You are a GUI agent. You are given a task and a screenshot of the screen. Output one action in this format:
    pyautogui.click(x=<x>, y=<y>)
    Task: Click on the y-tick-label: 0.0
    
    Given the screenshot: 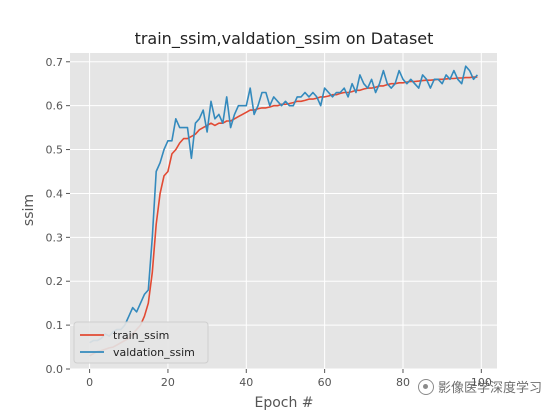 What is the action you would take?
    pyautogui.click(x=55, y=369)
    